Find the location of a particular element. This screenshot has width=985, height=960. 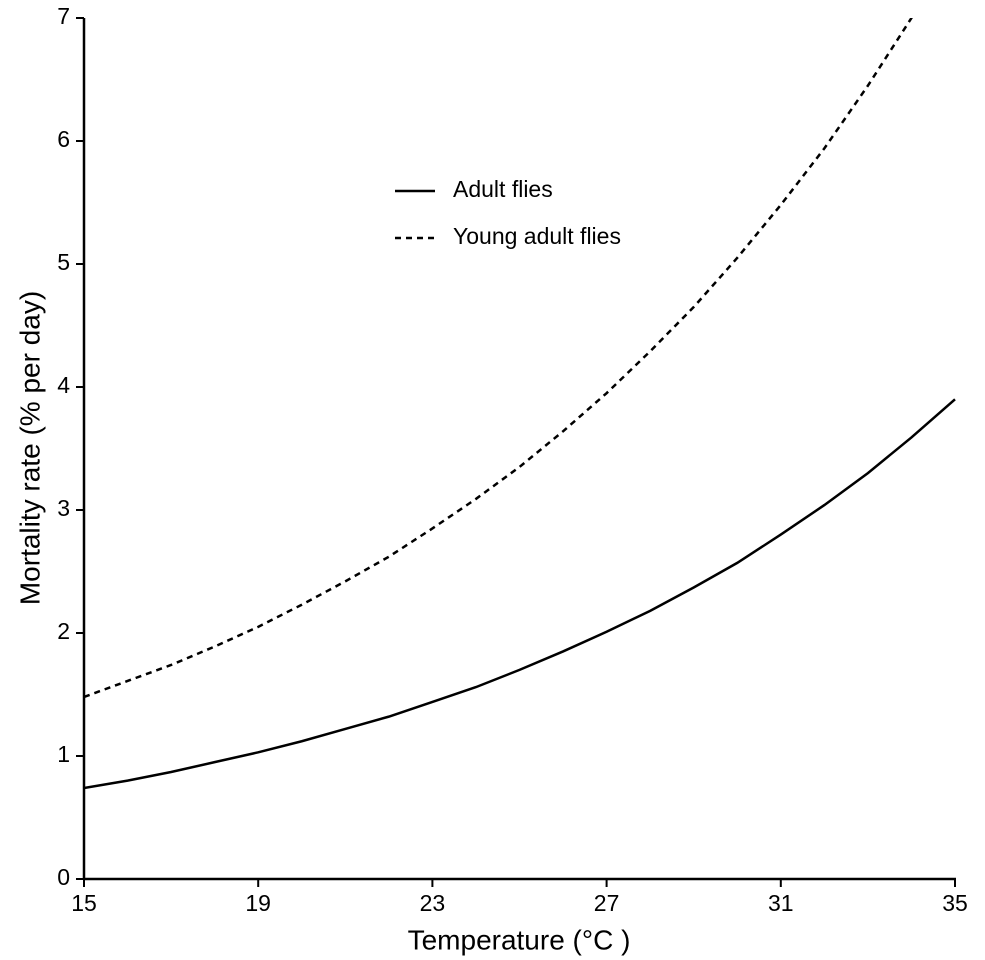

legend-label: Young adult flies is located at coordinates (537, 236).